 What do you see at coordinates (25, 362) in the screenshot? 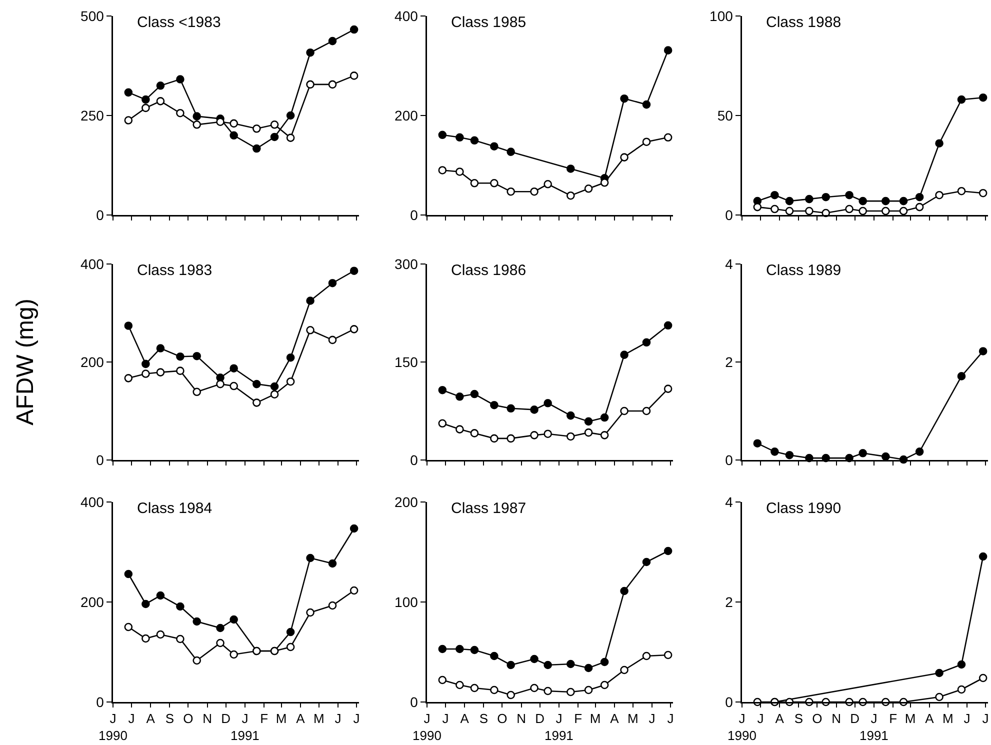
I see `y-axis-title: AFDW (mg)` at bounding box center [25, 362].